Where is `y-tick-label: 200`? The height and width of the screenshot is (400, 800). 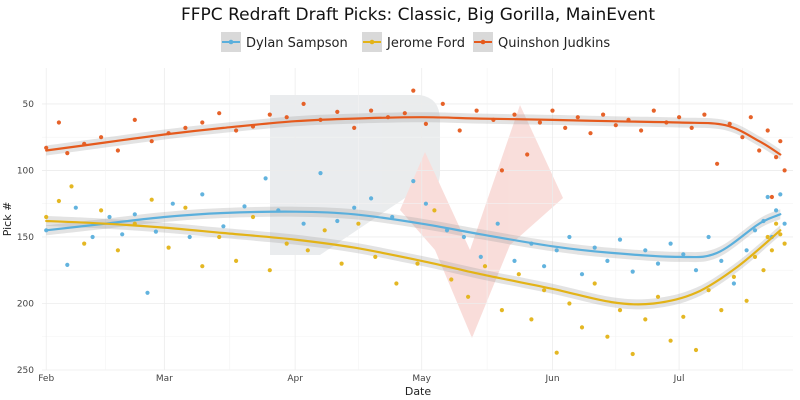 y-tick-label: 200 is located at coordinates (25, 304).